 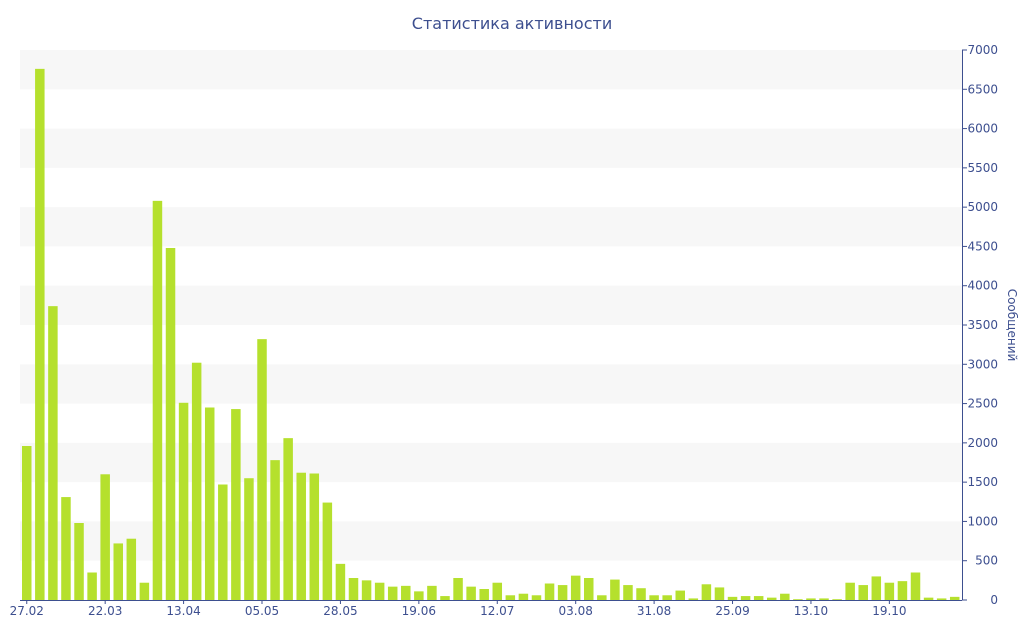 What do you see at coordinates (512, 23) in the screenshot?
I see `chart-title: Статистика активности` at bounding box center [512, 23].